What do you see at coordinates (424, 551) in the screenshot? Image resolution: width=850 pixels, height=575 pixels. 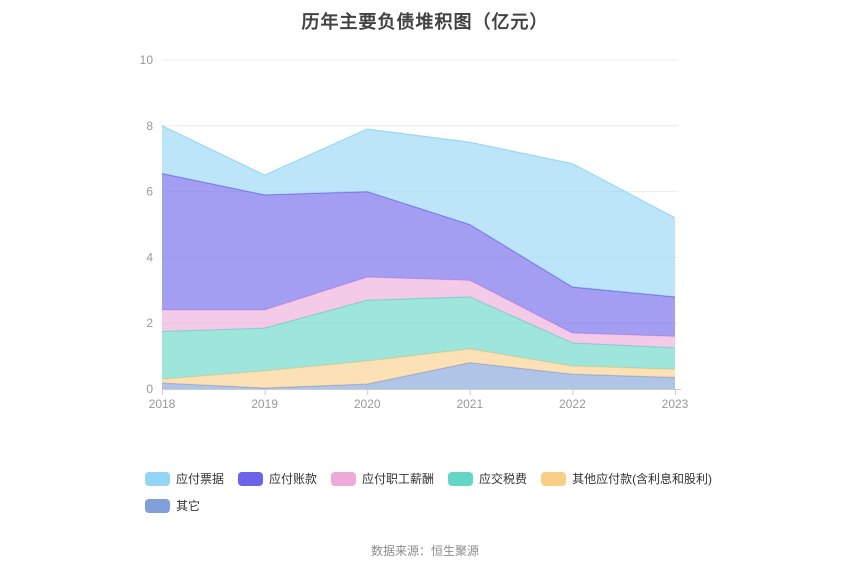 I see `data-source-note: 数据来源：恒生聚源` at bounding box center [424, 551].